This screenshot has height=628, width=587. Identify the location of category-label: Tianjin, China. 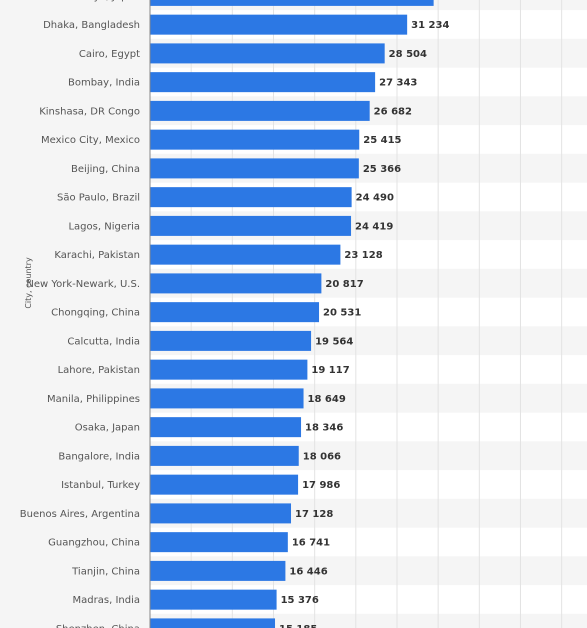
(105, 571).